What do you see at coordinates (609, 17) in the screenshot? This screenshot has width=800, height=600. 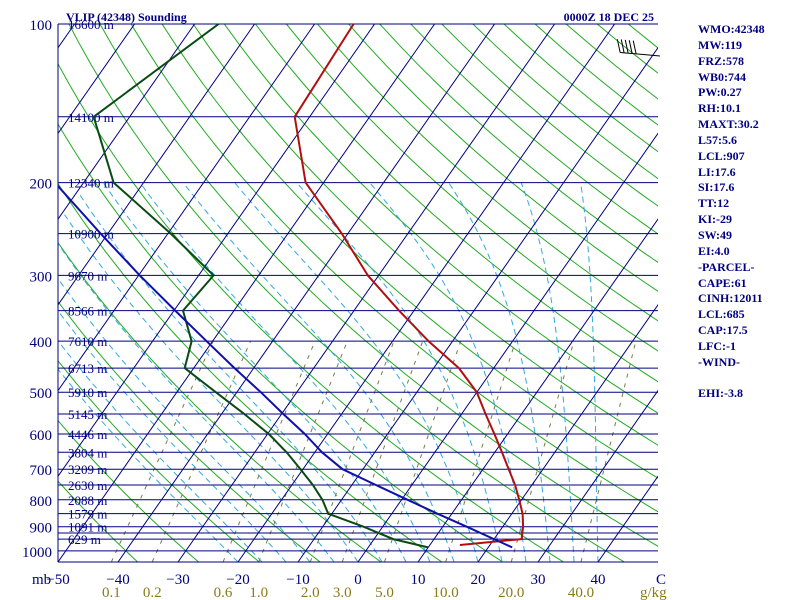 I see `chart-time: 0000Z 18 DEC 25` at bounding box center [609, 17].